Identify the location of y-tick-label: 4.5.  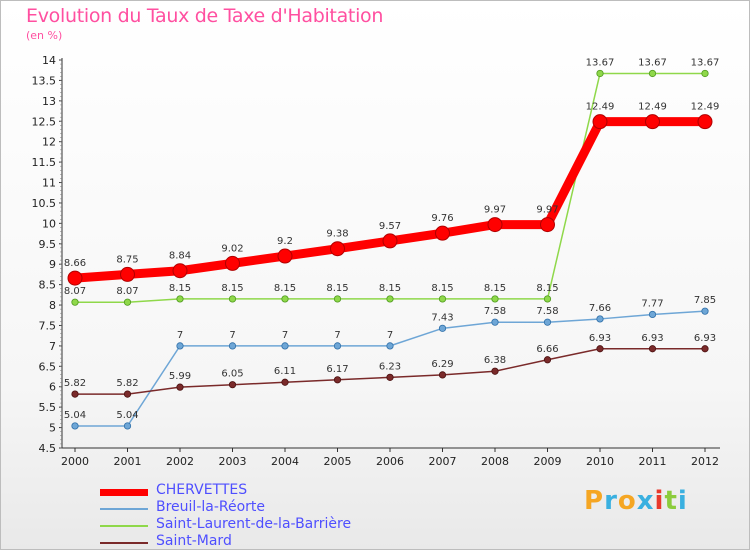
(48, 448).